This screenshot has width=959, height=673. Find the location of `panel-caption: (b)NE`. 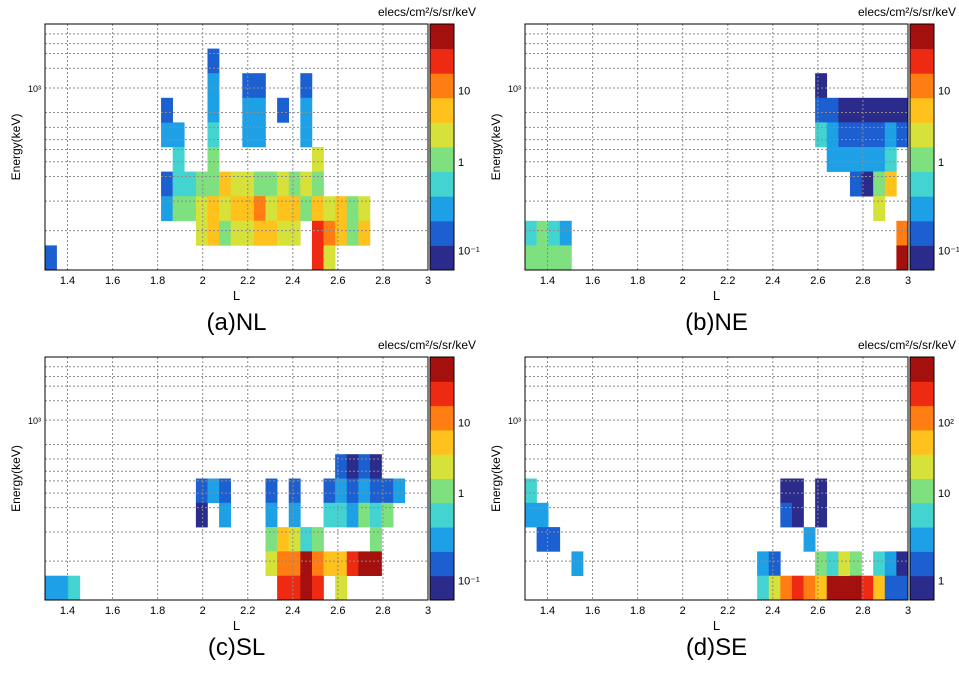

panel-caption: (b)NE is located at coordinates (716, 322).